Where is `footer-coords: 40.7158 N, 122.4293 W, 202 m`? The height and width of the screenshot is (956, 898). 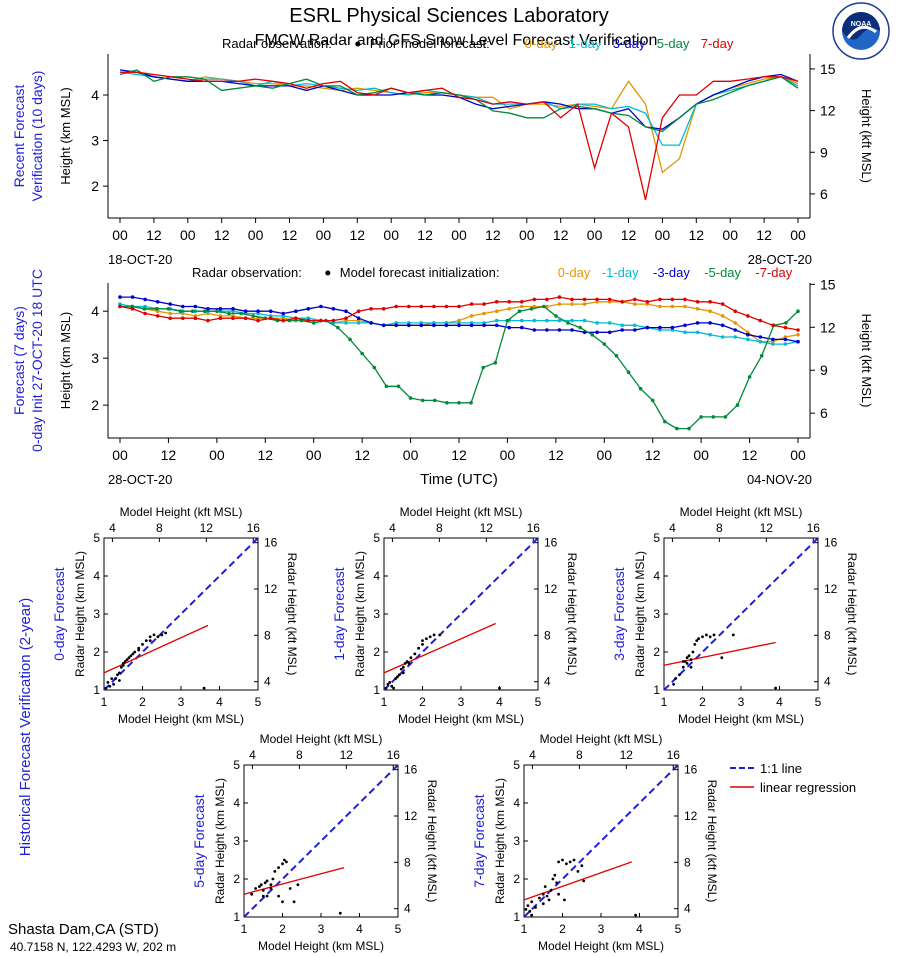
footer-coords: 40.7158 N, 122.4293 W, 202 m is located at coordinates (93, 947).